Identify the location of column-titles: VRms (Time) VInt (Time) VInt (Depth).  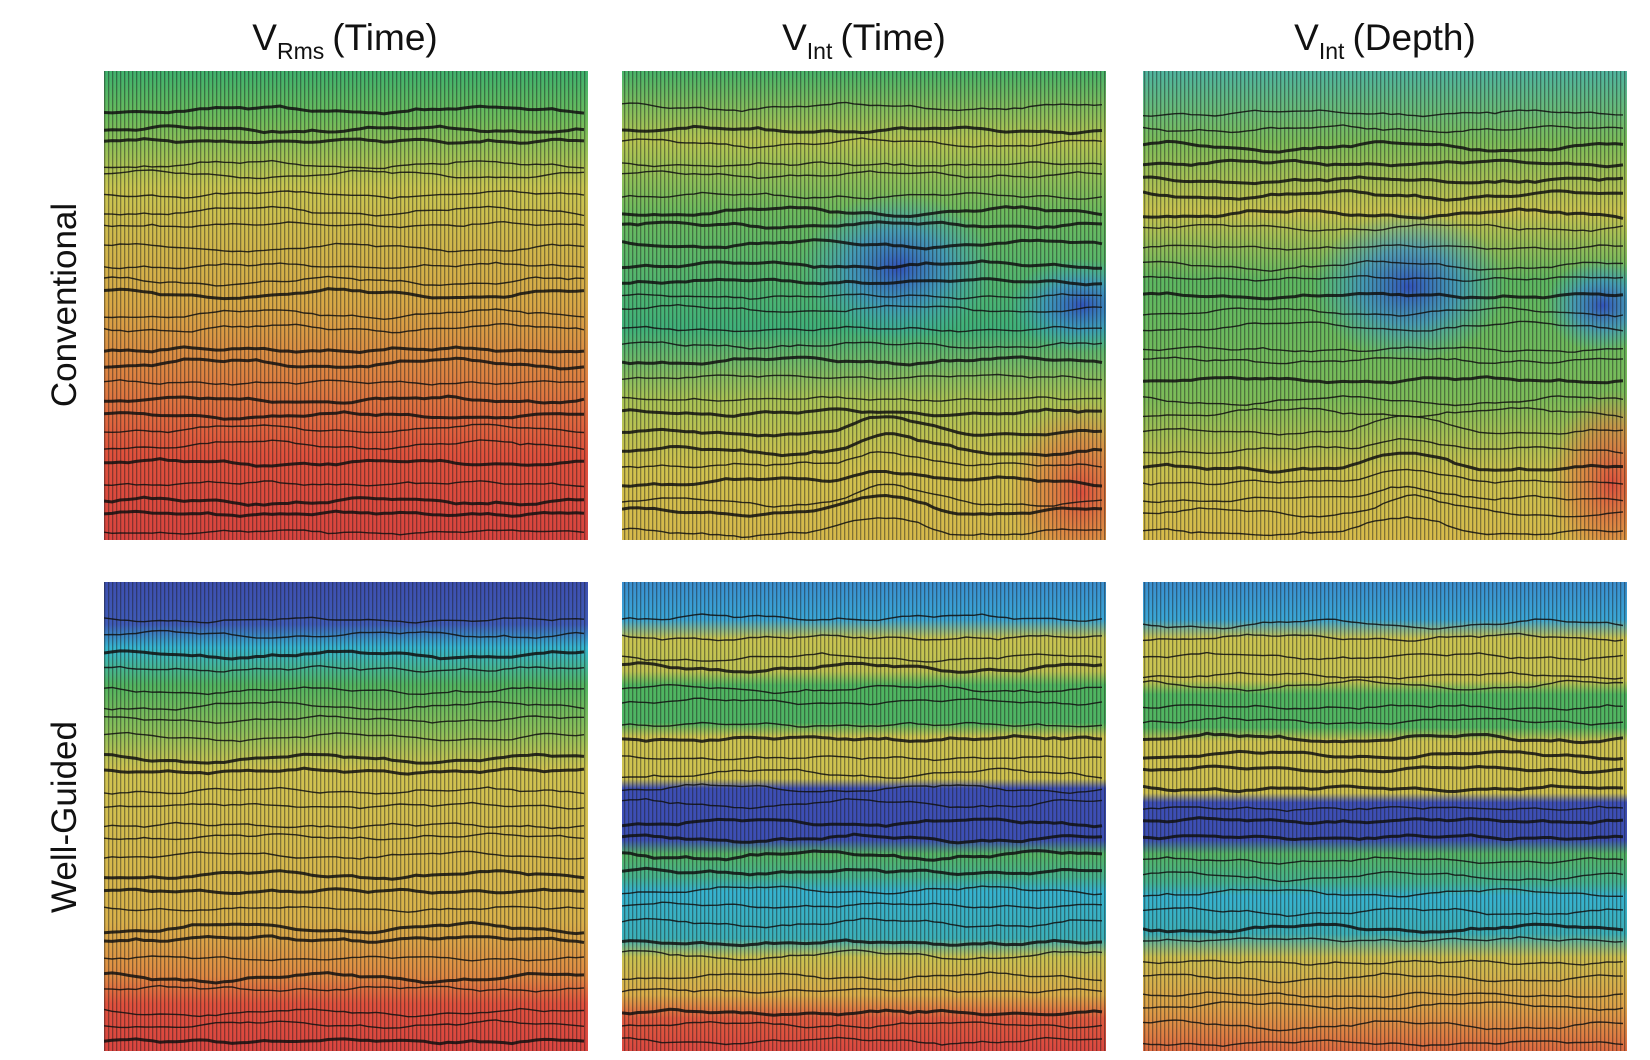
(864, 40).